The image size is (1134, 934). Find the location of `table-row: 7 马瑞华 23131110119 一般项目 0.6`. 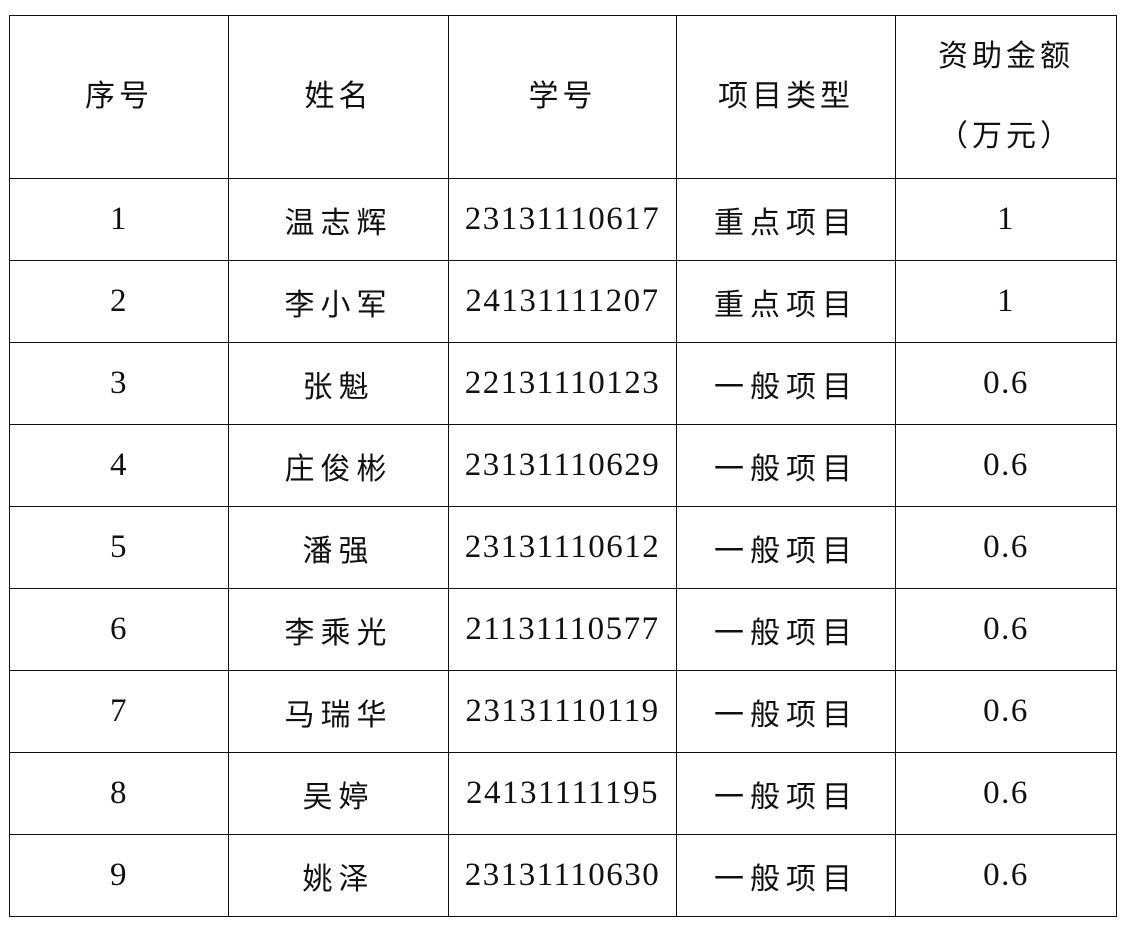

table-row: 7 马瑞华 23131110119 一般项目 0.6 is located at coordinates (563, 711).